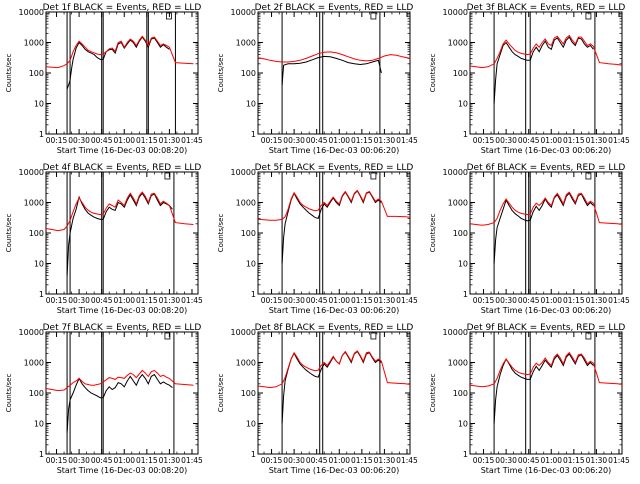  I want to click on plot-title: Det 5f BLACK = Events, RED = LLD, so click(334, 168).